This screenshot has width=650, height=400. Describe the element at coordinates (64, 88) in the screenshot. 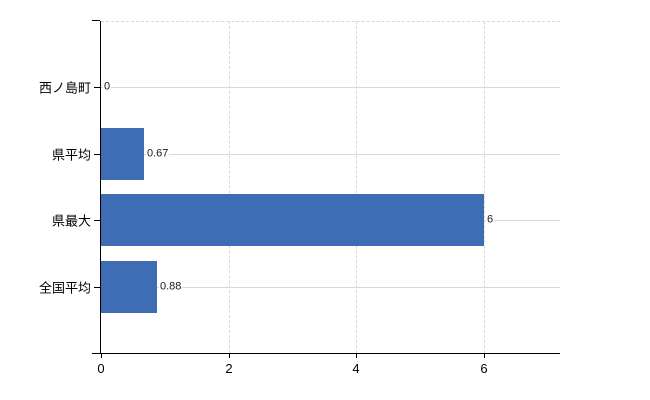

I see `category-label: 西ノ島町` at that location.